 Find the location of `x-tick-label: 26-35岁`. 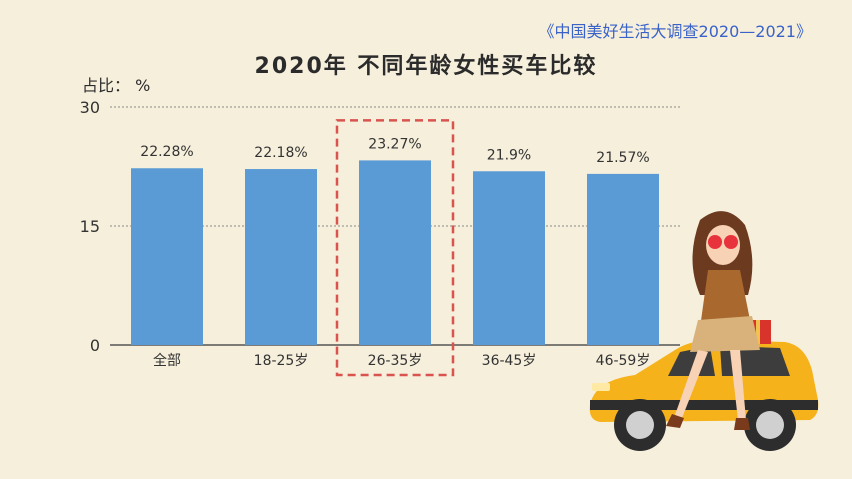

x-tick-label: 26-35岁 is located at coordinates (395, 361).